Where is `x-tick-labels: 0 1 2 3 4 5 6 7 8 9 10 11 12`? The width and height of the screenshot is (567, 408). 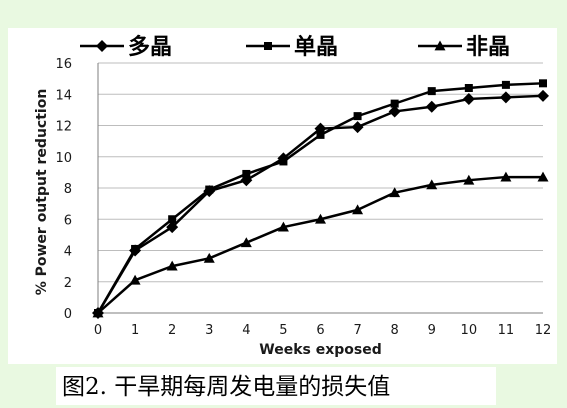 x-tick-labels: 0 1 2 3 4 5 6 7 8 9 10 11 12 is located at coordinates (322, 330).